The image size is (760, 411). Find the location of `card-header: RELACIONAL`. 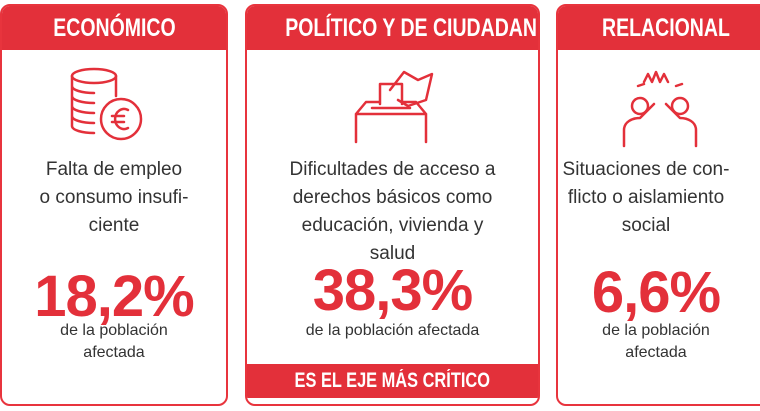

card-header: RELACIONAL is located at coordinates (659, 28).